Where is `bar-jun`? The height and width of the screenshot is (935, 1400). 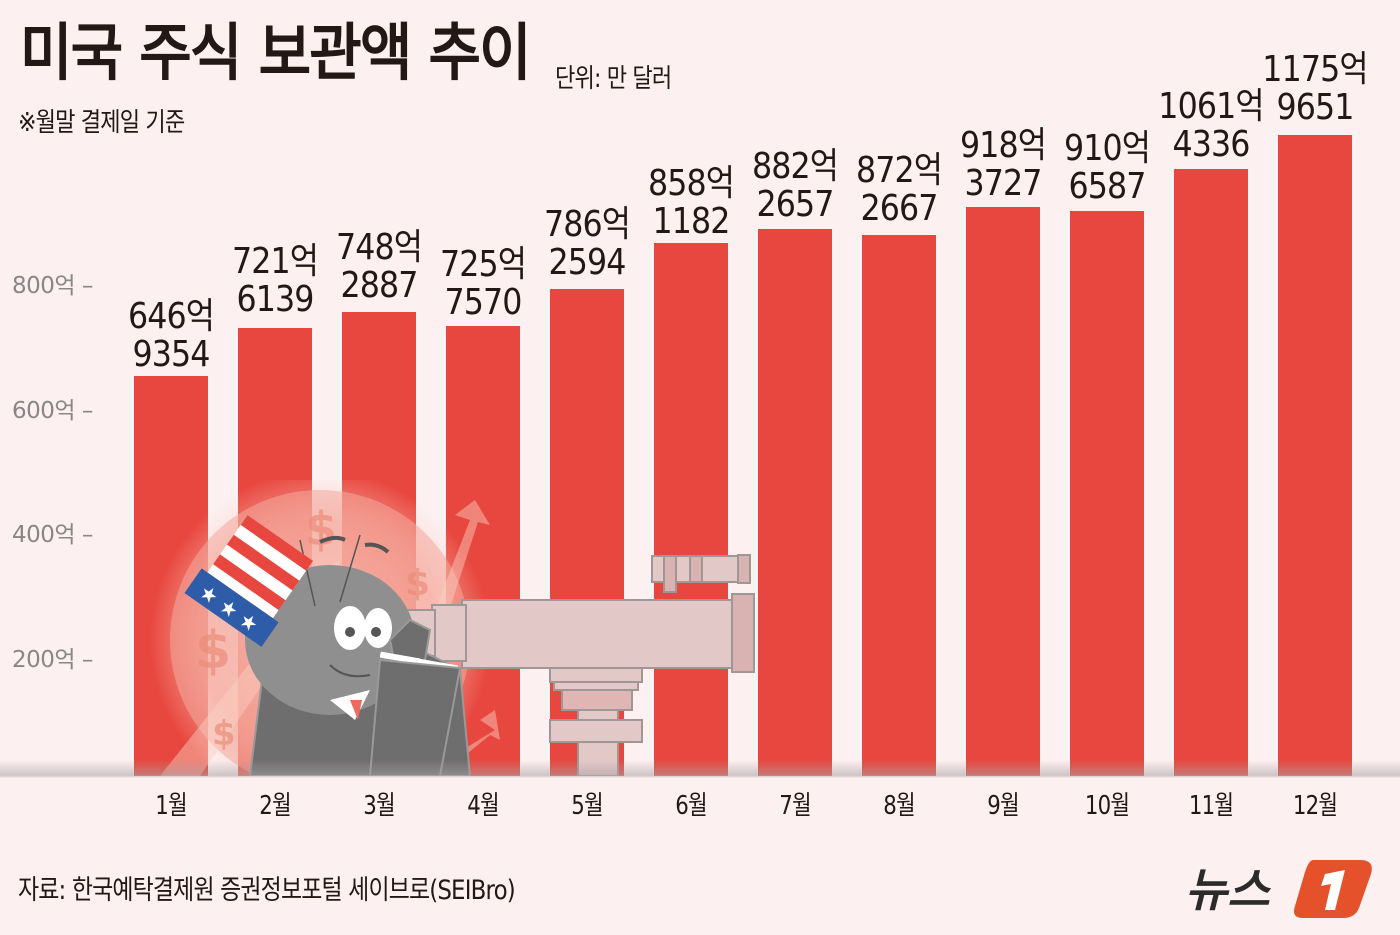
bar-jun is located at coordinates (691, 509).